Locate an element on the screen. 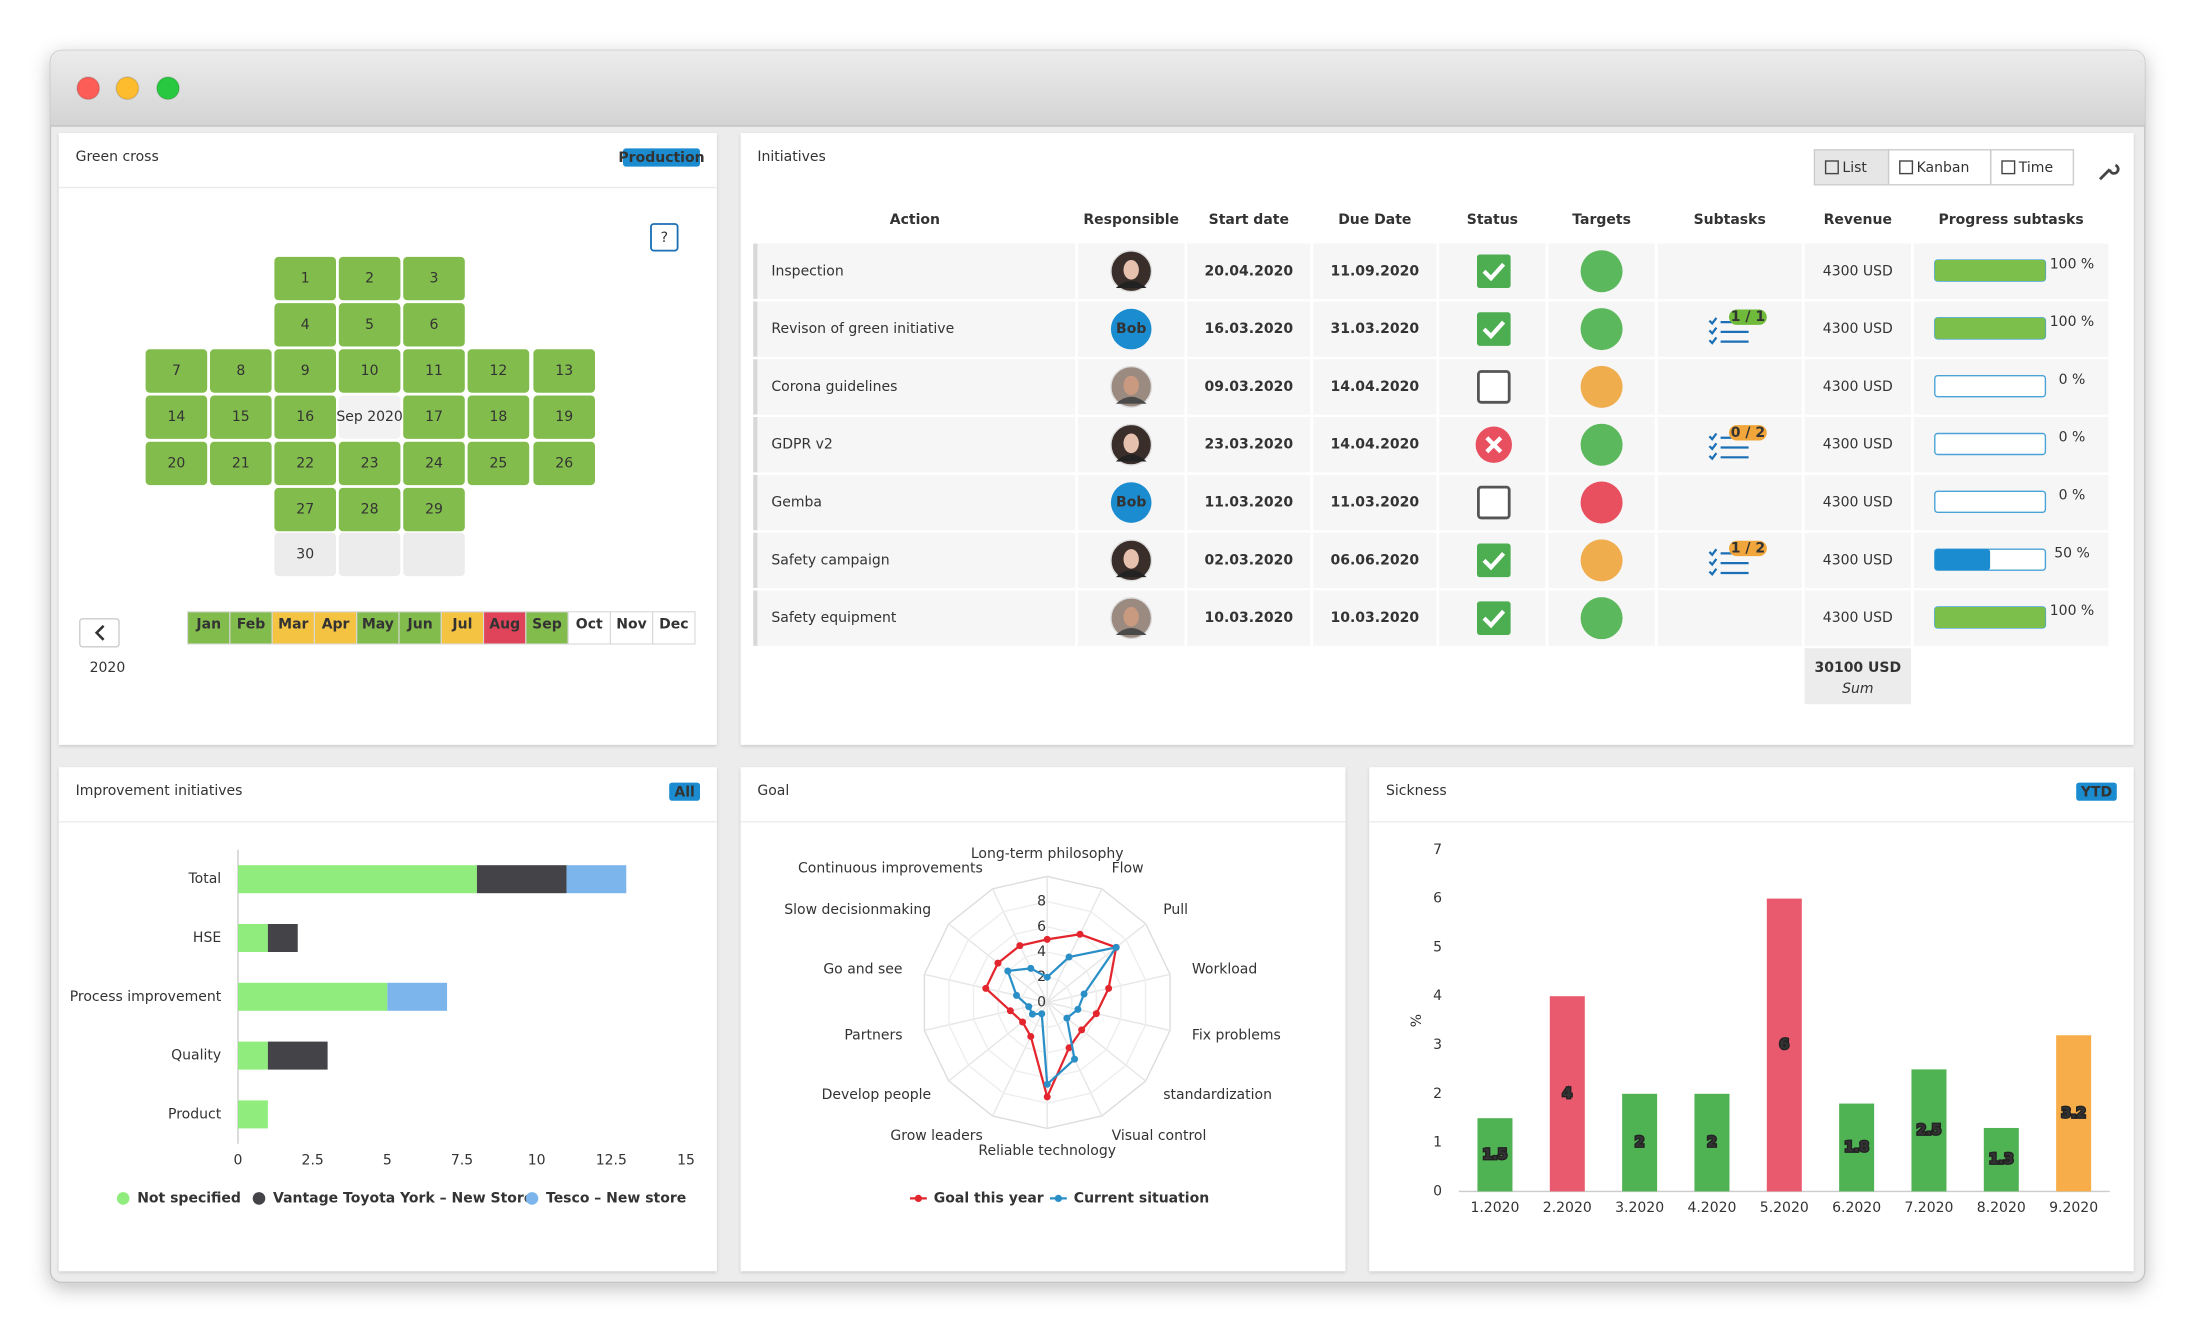  axis-label: Long-term philosophy is located at coordinates (1047, 854).